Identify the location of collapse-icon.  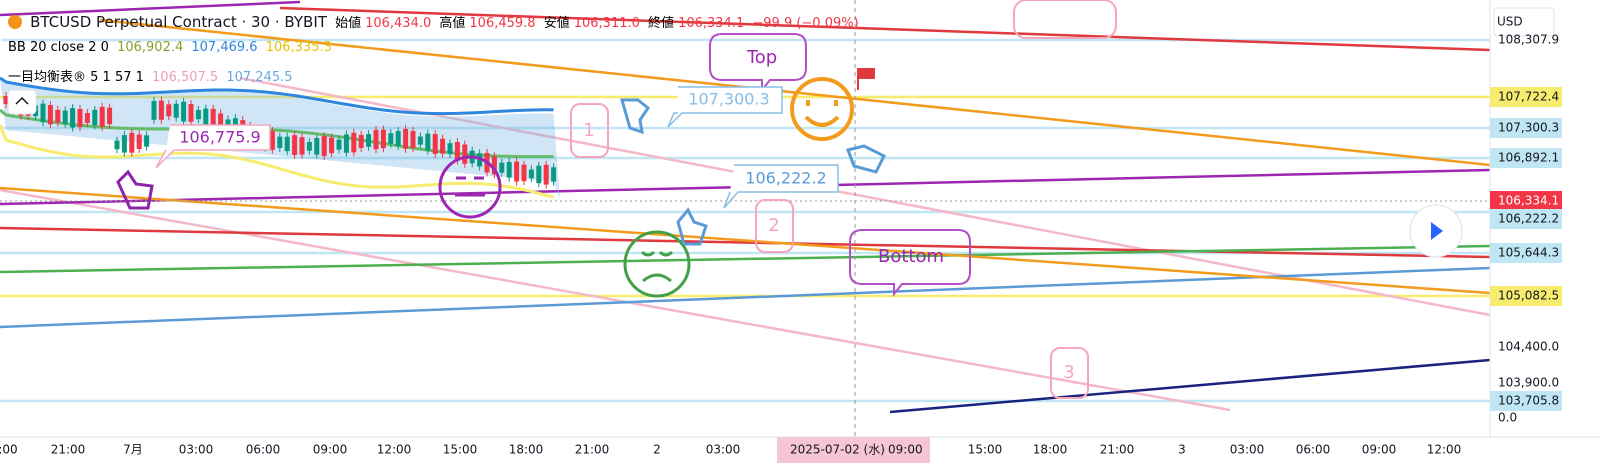
(22, 100).